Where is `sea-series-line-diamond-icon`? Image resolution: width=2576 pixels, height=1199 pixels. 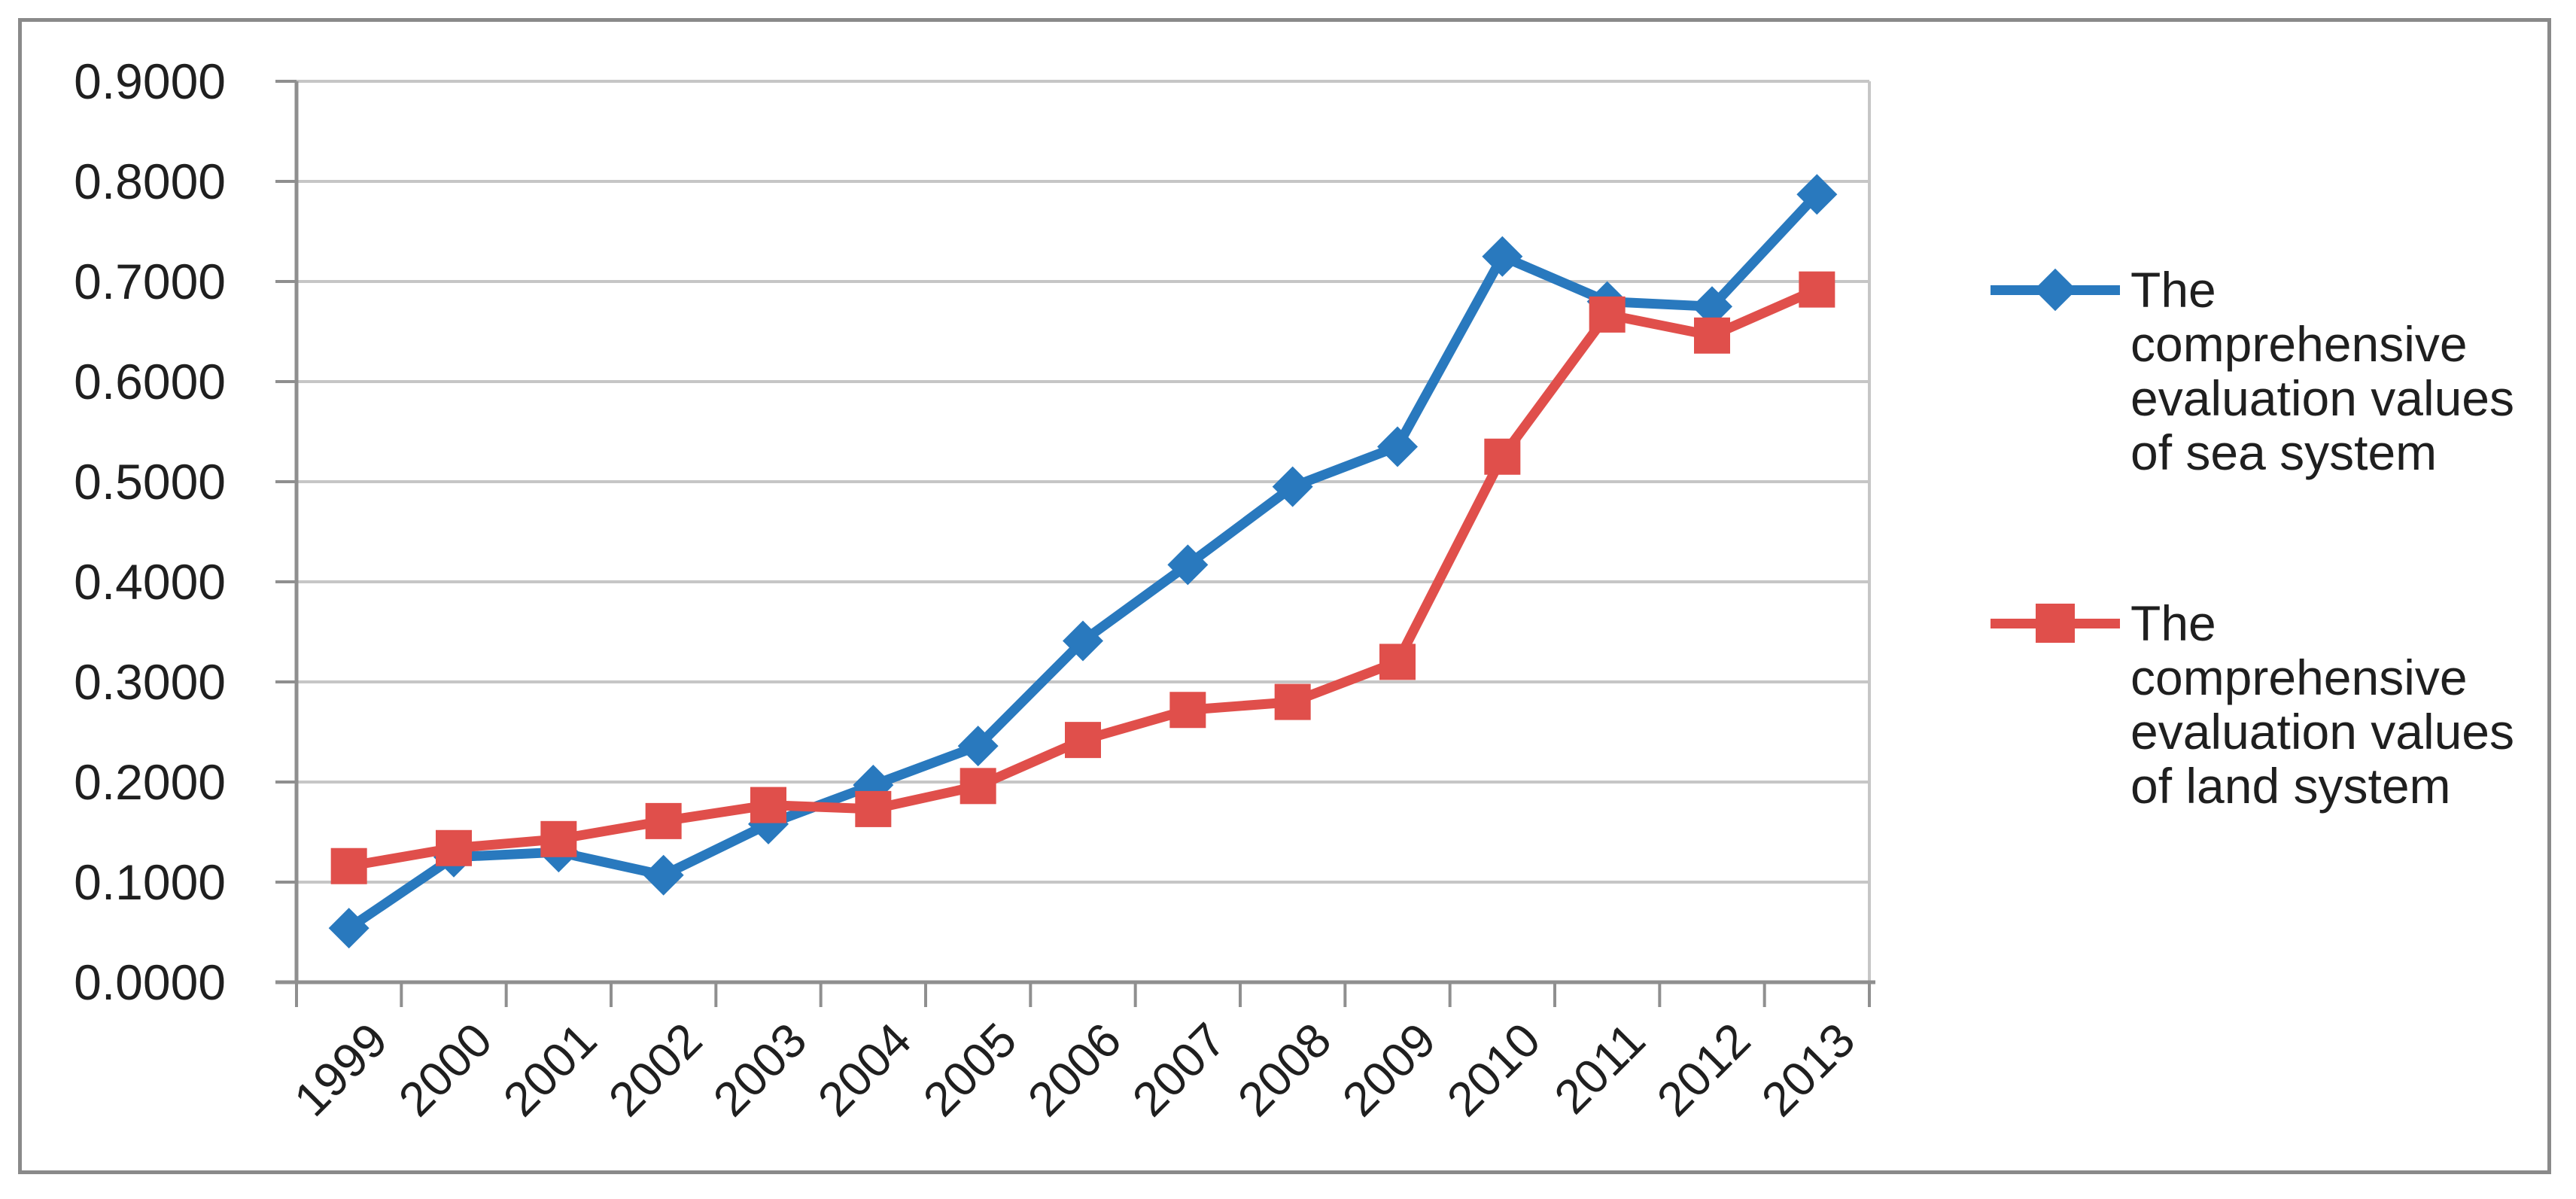
sea-series-line-diamond-icon is located at coordinates (2055, 290).